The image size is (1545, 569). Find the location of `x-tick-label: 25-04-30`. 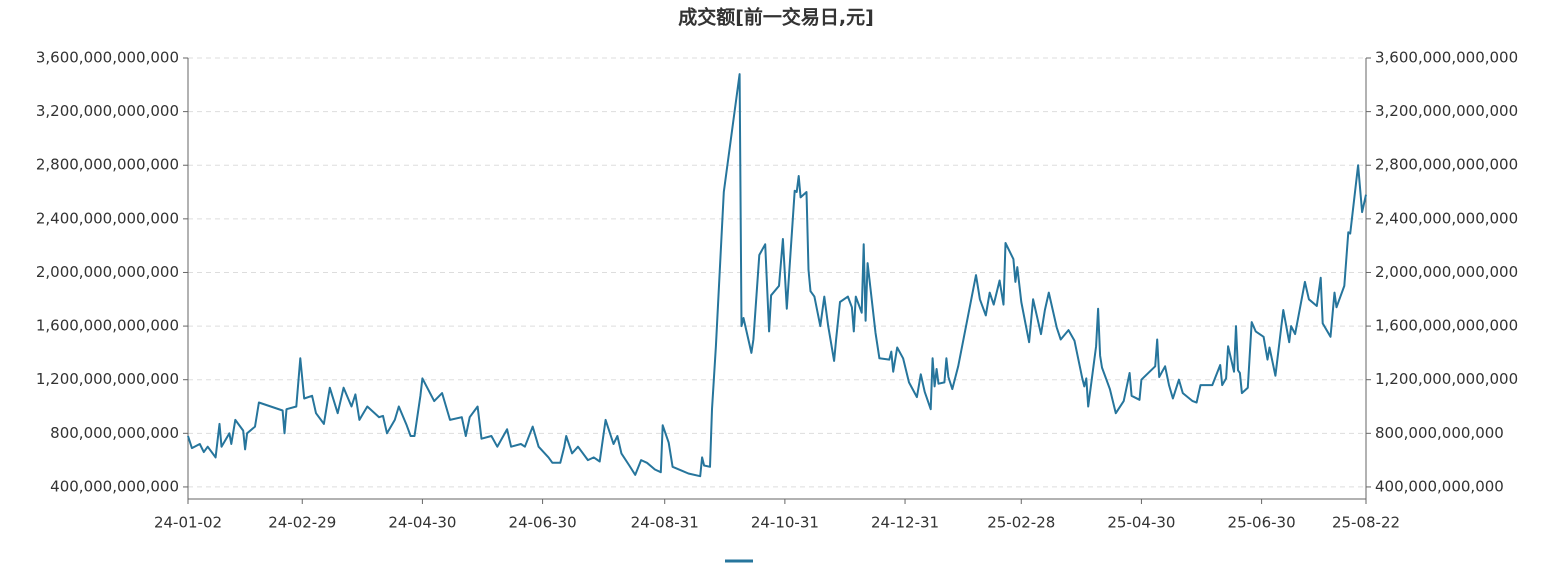

x-tick-label: 25-04-30 is located at coordinates (1141, 523).